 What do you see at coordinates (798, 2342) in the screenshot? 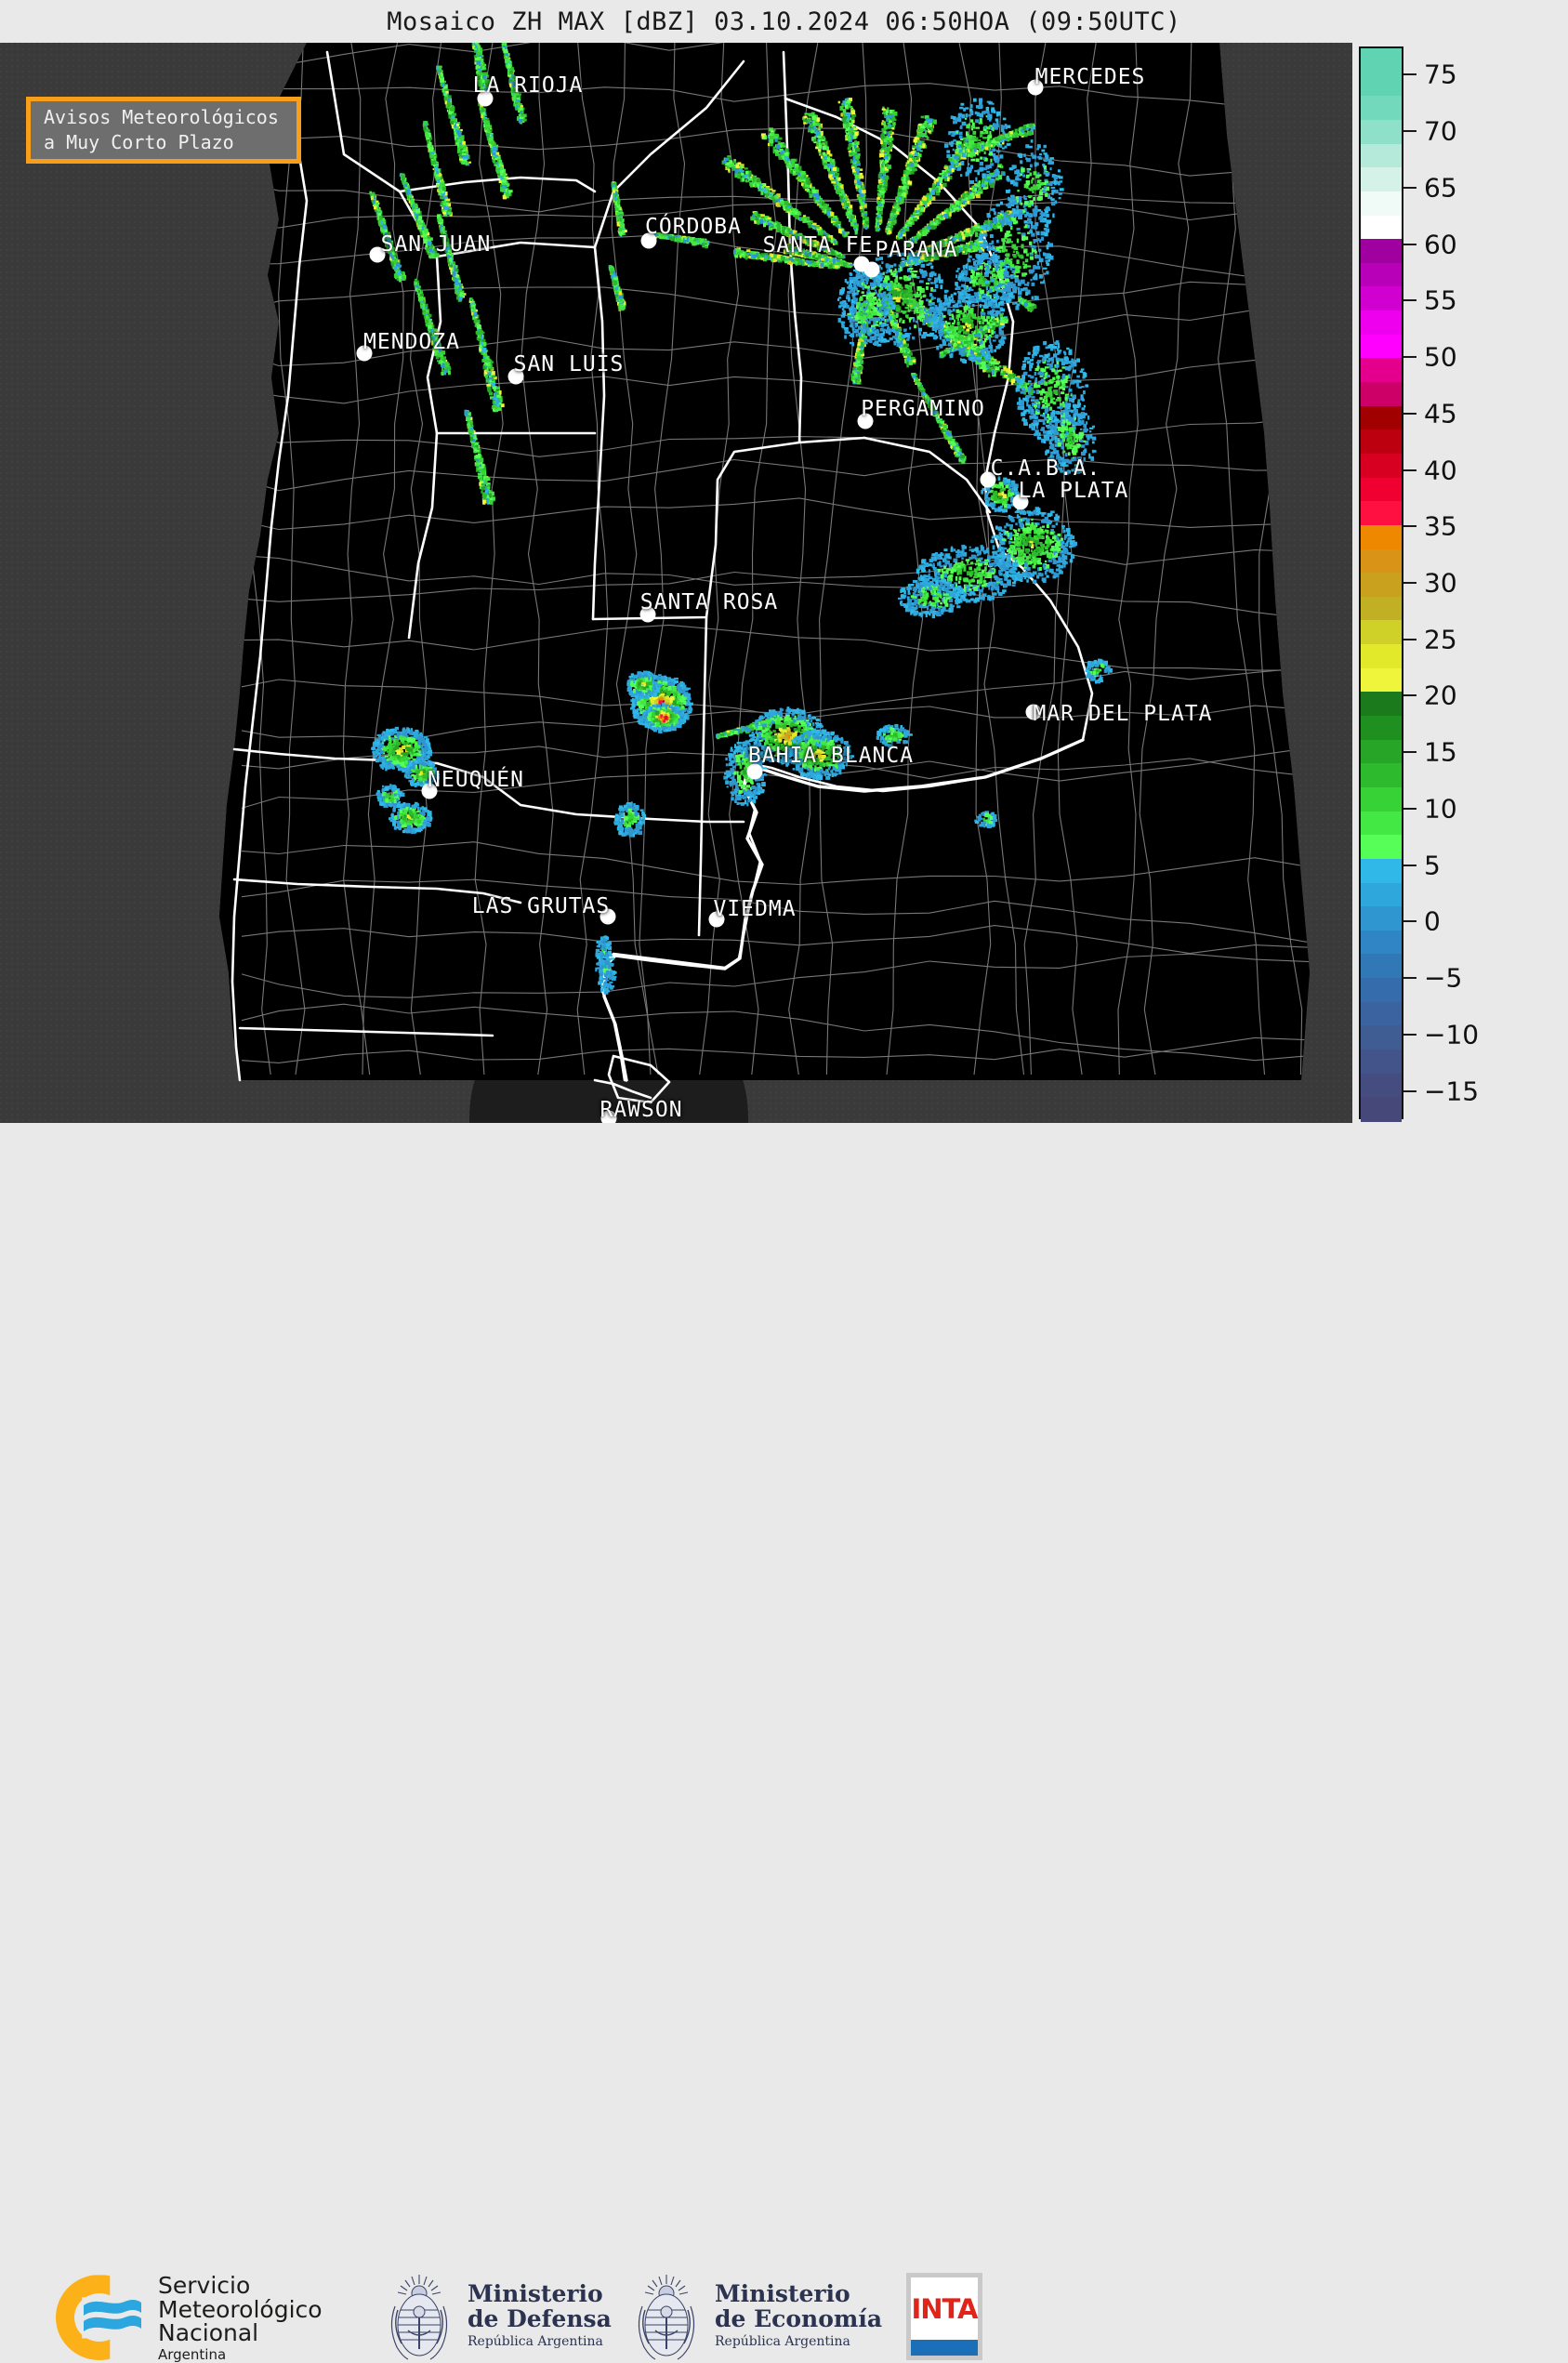
I see `economia-line-3: República Argentina` at bounding box center [798, 2342].